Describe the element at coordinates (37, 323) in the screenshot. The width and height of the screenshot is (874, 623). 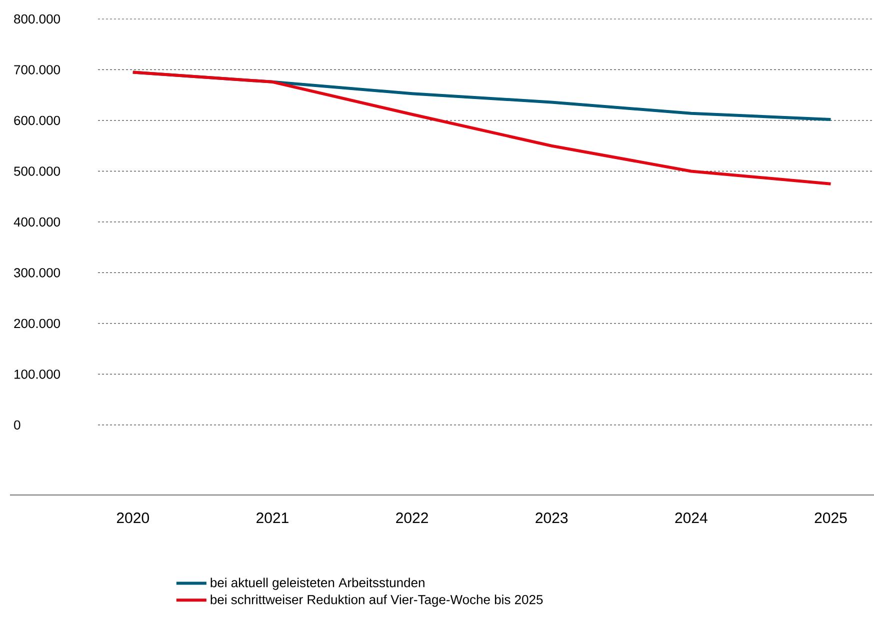
I see `y-tick-label: 200.000` at that location.